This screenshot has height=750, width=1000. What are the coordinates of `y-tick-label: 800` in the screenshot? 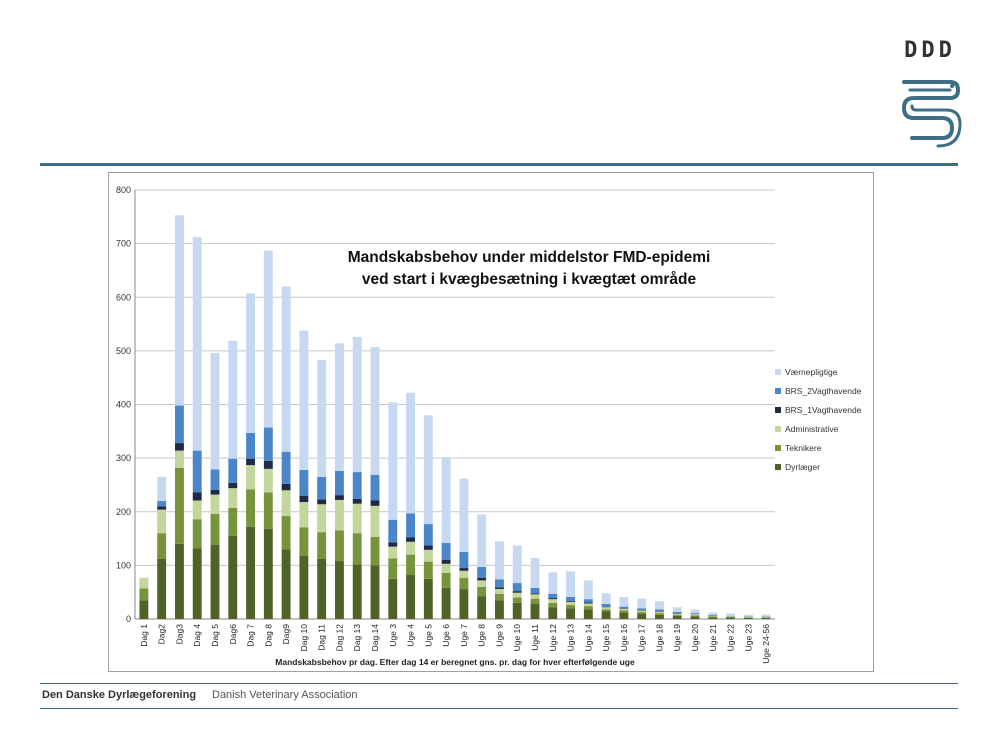 It's located at (123, 190).